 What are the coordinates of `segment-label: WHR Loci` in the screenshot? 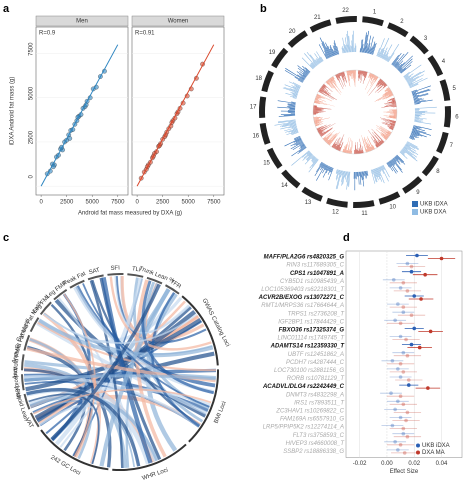 It's located at (155, 475).